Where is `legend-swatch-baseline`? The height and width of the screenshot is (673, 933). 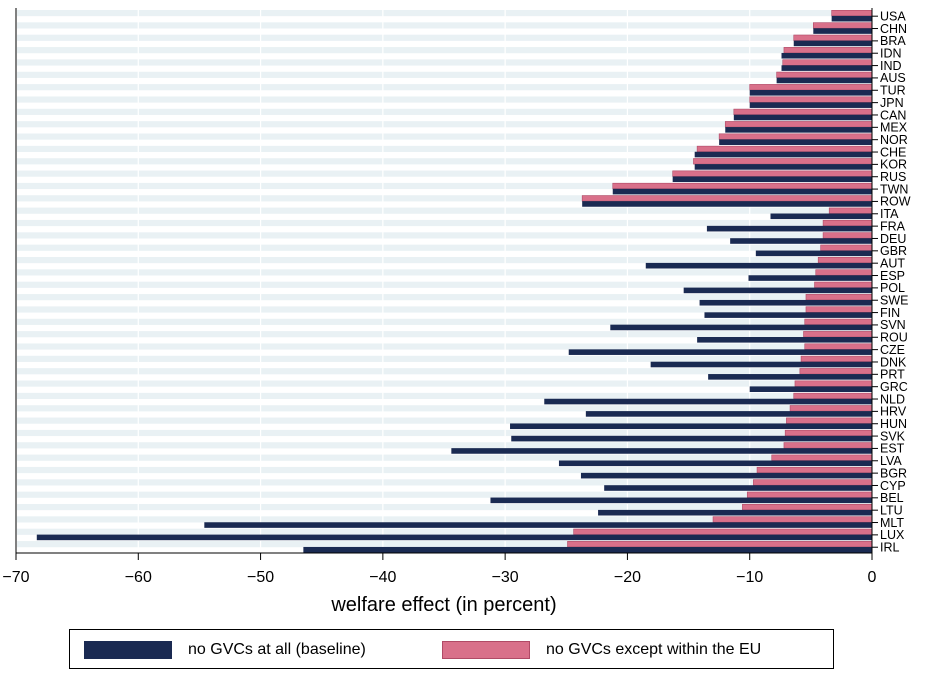 legend-swatch-baseline is located at coordinates (128, 650).